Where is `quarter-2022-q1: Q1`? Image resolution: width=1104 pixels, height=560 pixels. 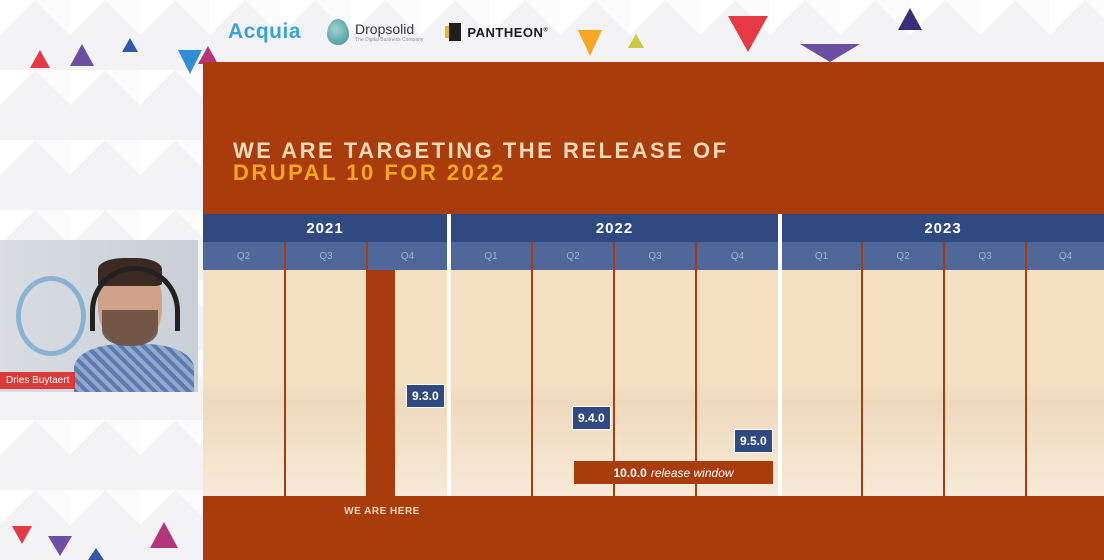
quarter-2022-q1: Q1 is located at coordinates (491, 256).